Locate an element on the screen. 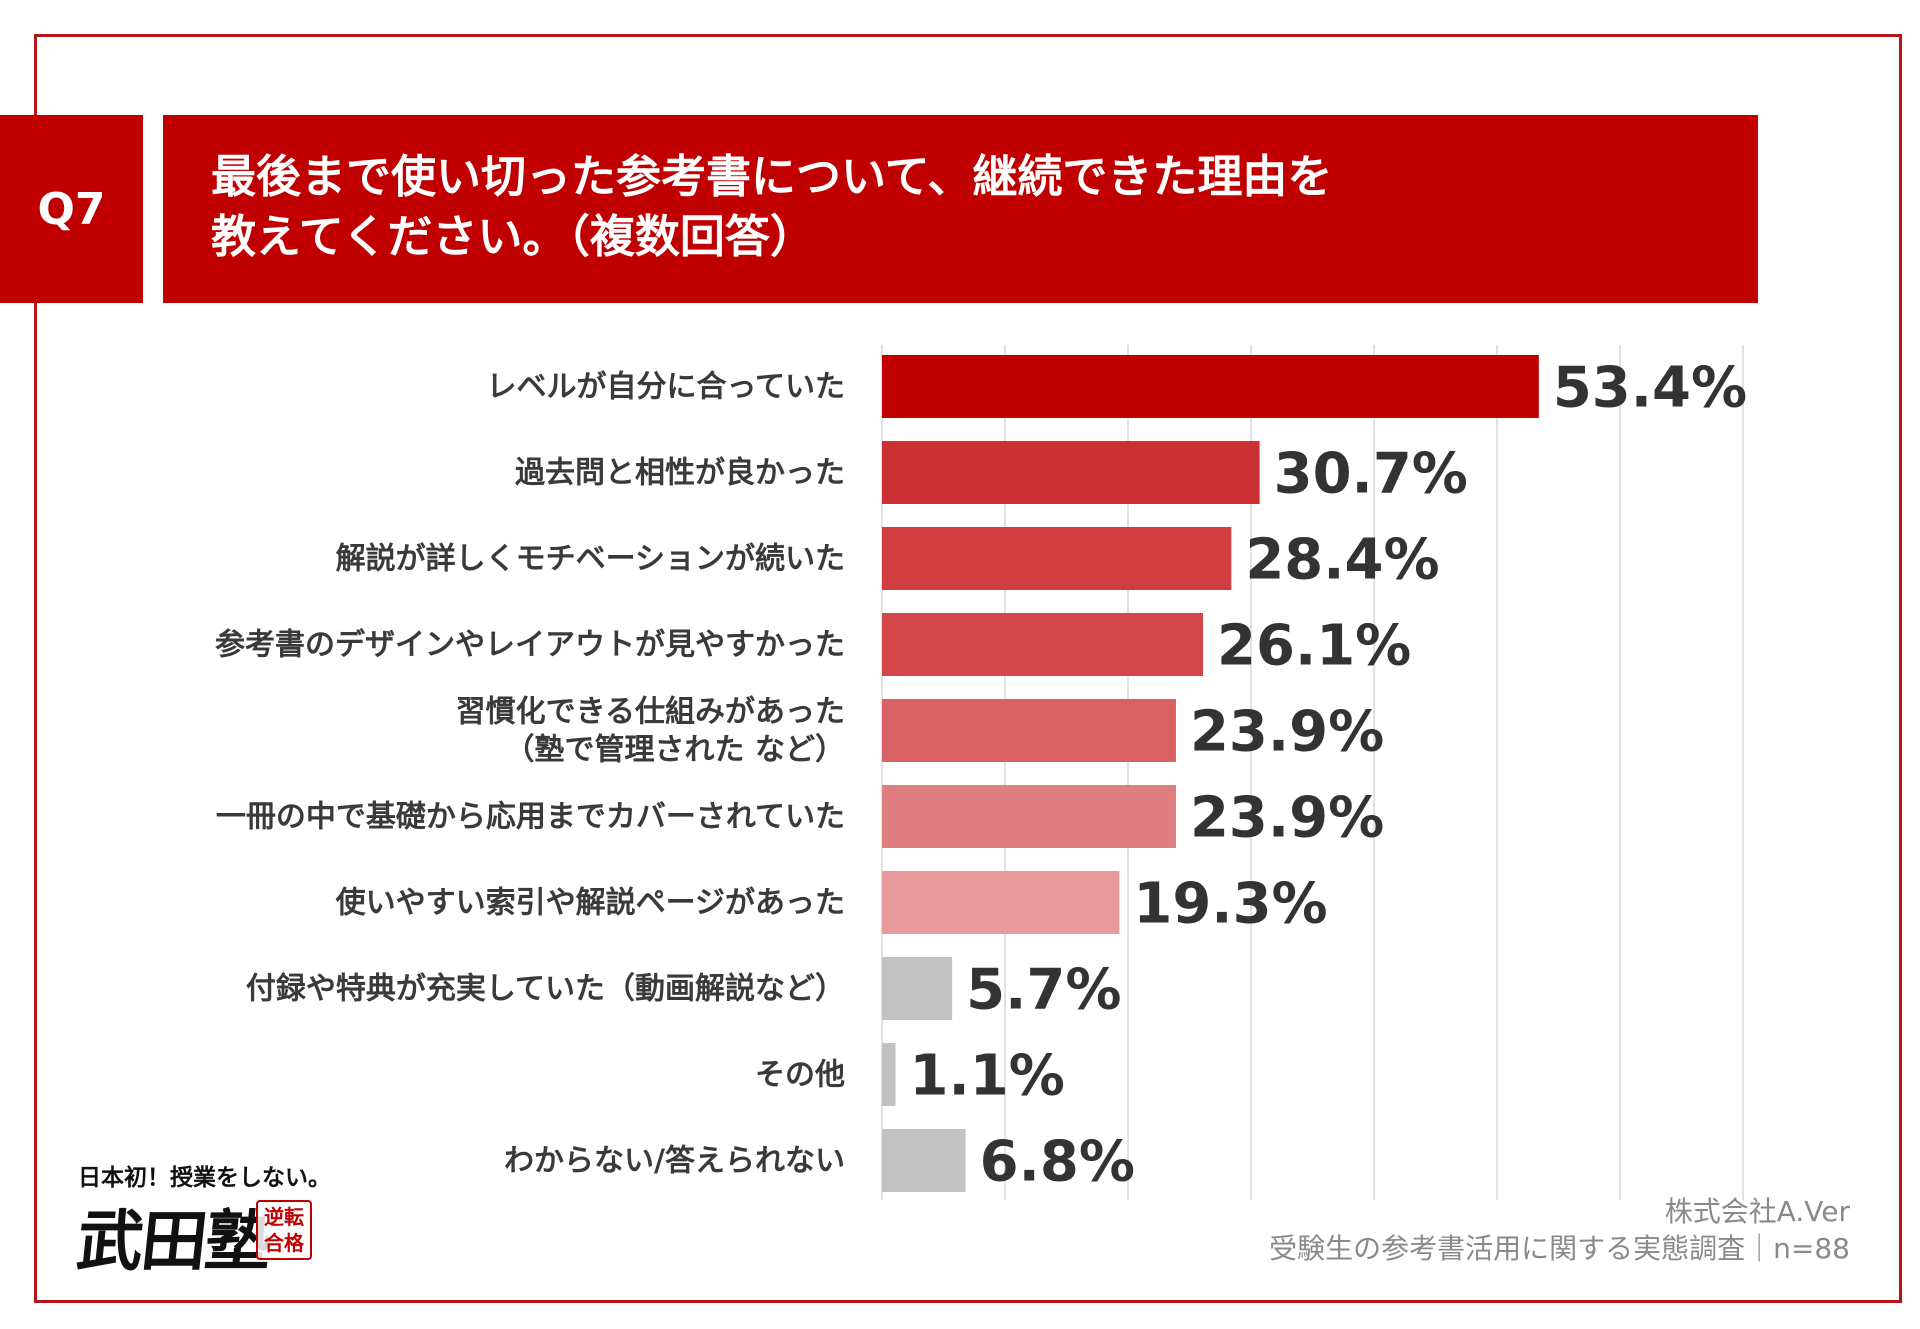 The width and height of the screenshot is (1920, 1329). question-number-badge: Q7 is located at coordinates (71, 209).